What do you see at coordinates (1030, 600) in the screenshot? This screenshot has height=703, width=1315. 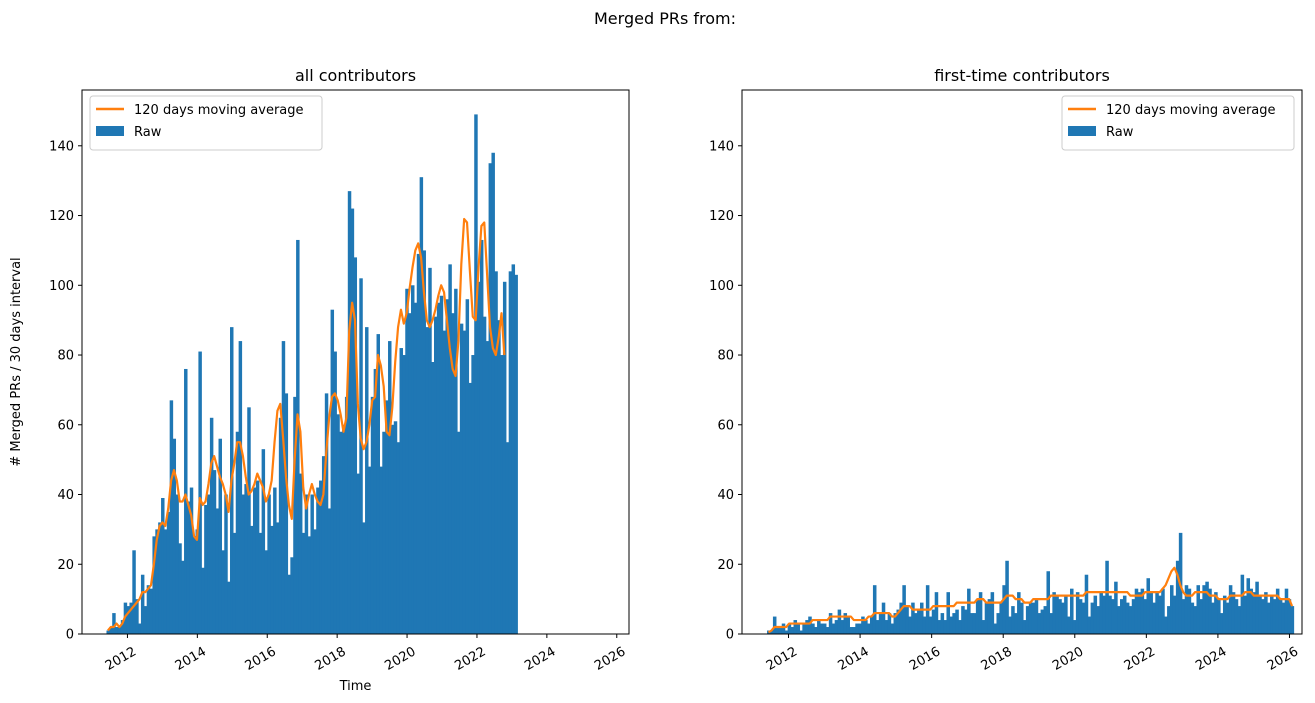 I see `moving-average-line` at bounding box center [1030, 600].